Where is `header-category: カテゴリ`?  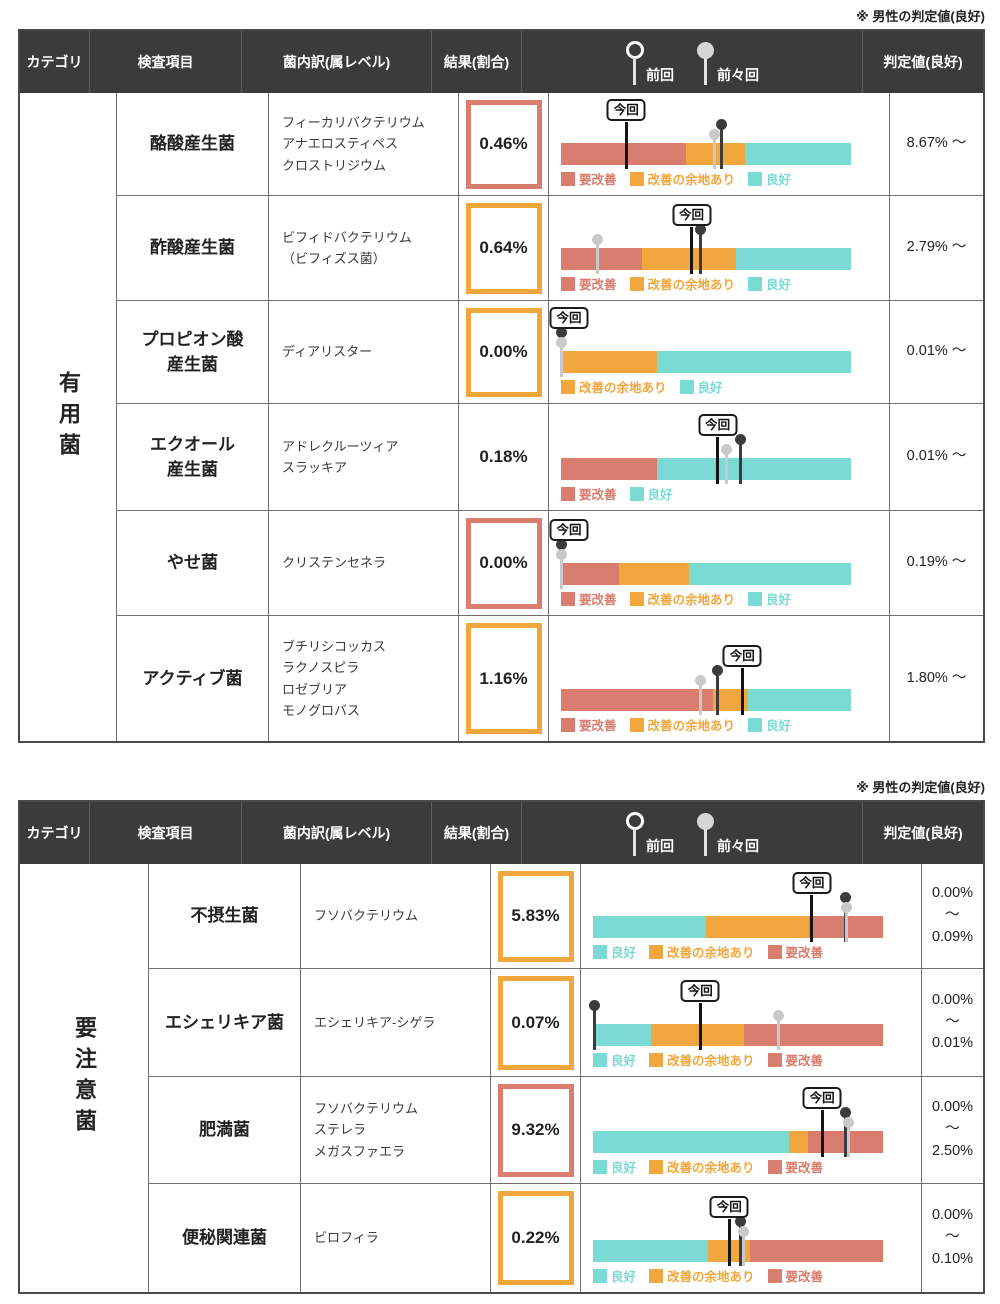
header-category: カテゴリ is located at coordinates (55, 62).